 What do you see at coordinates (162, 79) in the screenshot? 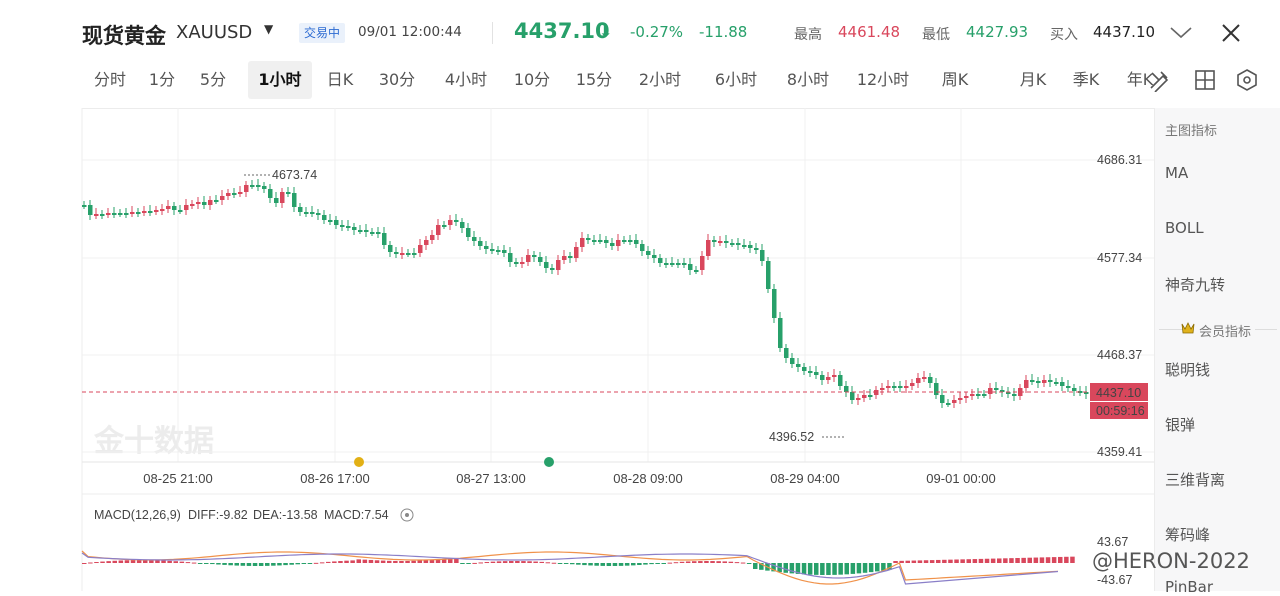
I see `tab-timeframe: 1分` at bounding box center [162, 79].